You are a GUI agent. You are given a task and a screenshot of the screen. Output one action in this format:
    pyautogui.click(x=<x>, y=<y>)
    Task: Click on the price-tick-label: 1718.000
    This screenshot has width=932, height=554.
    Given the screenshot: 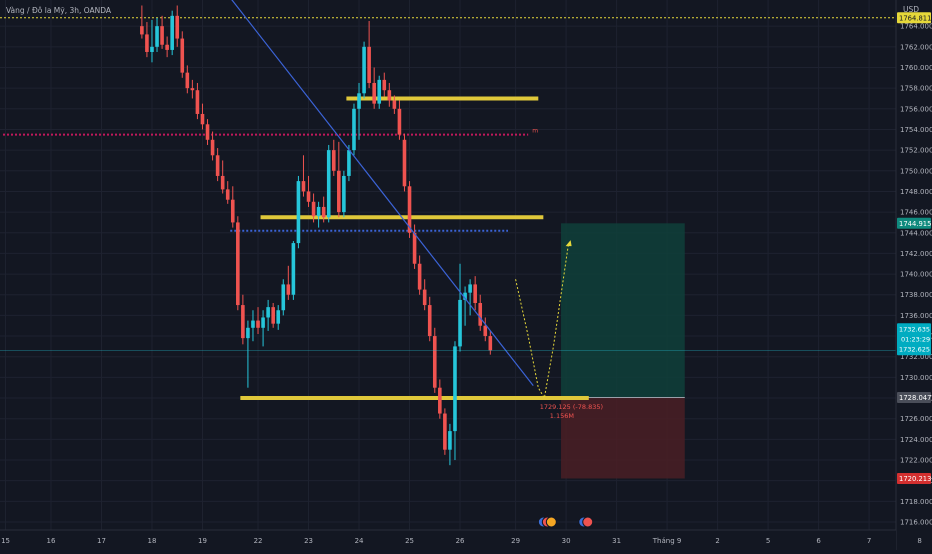 What is the action you would take?
    pyautogui.click(x=916, y=502)
    